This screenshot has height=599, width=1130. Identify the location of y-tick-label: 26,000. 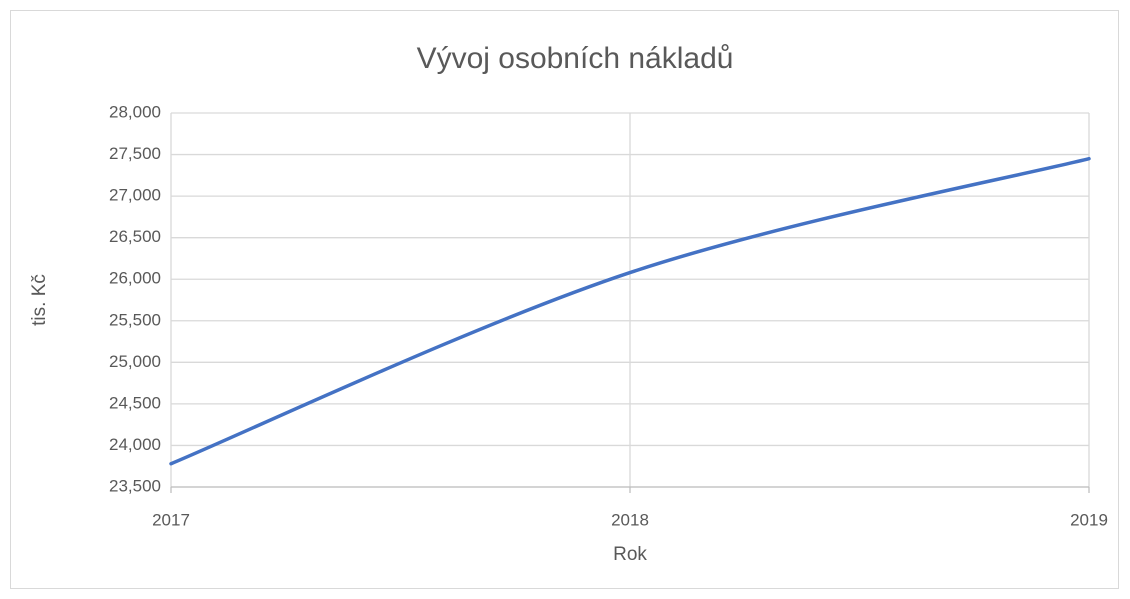
(135, 278).